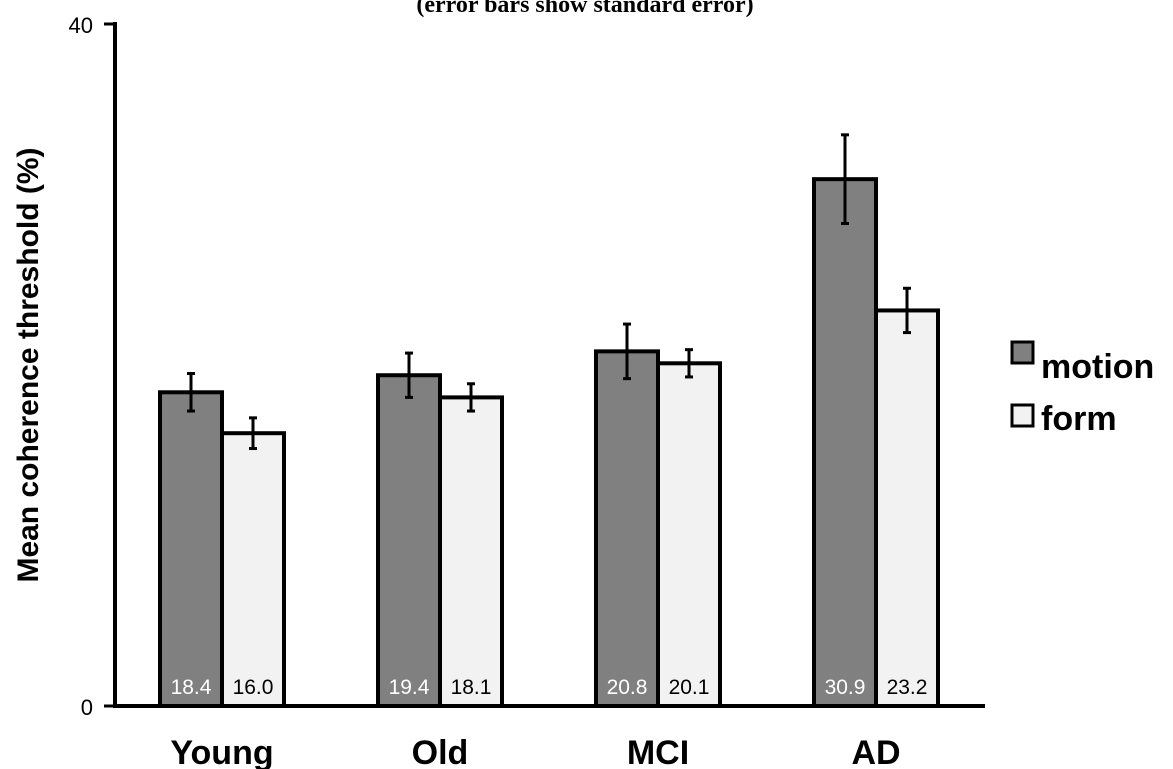 The width and height of the screenshot is (1173, 769). Describe the element at coordinates (627, 528) in the screenshot. I see `bar-motion-mci` at that location.